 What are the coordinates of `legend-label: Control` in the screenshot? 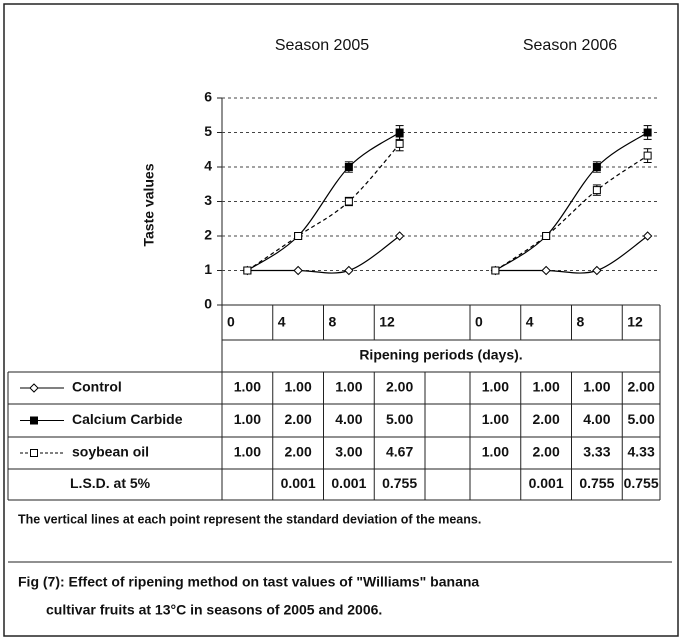 It's located at (97, 387).